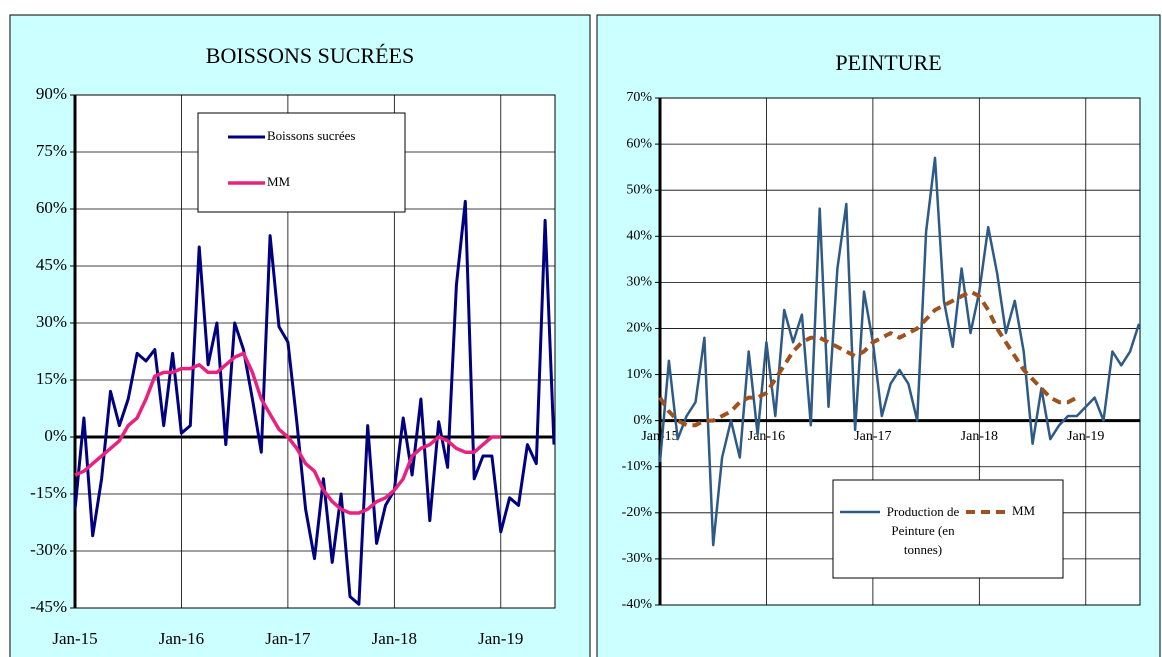 Image resolution: width=1162 pixels, height=657 pixels. Describe the element at coordinates (51, 93) in the screenshot. I see `y-tick-label: 90%` at that location.